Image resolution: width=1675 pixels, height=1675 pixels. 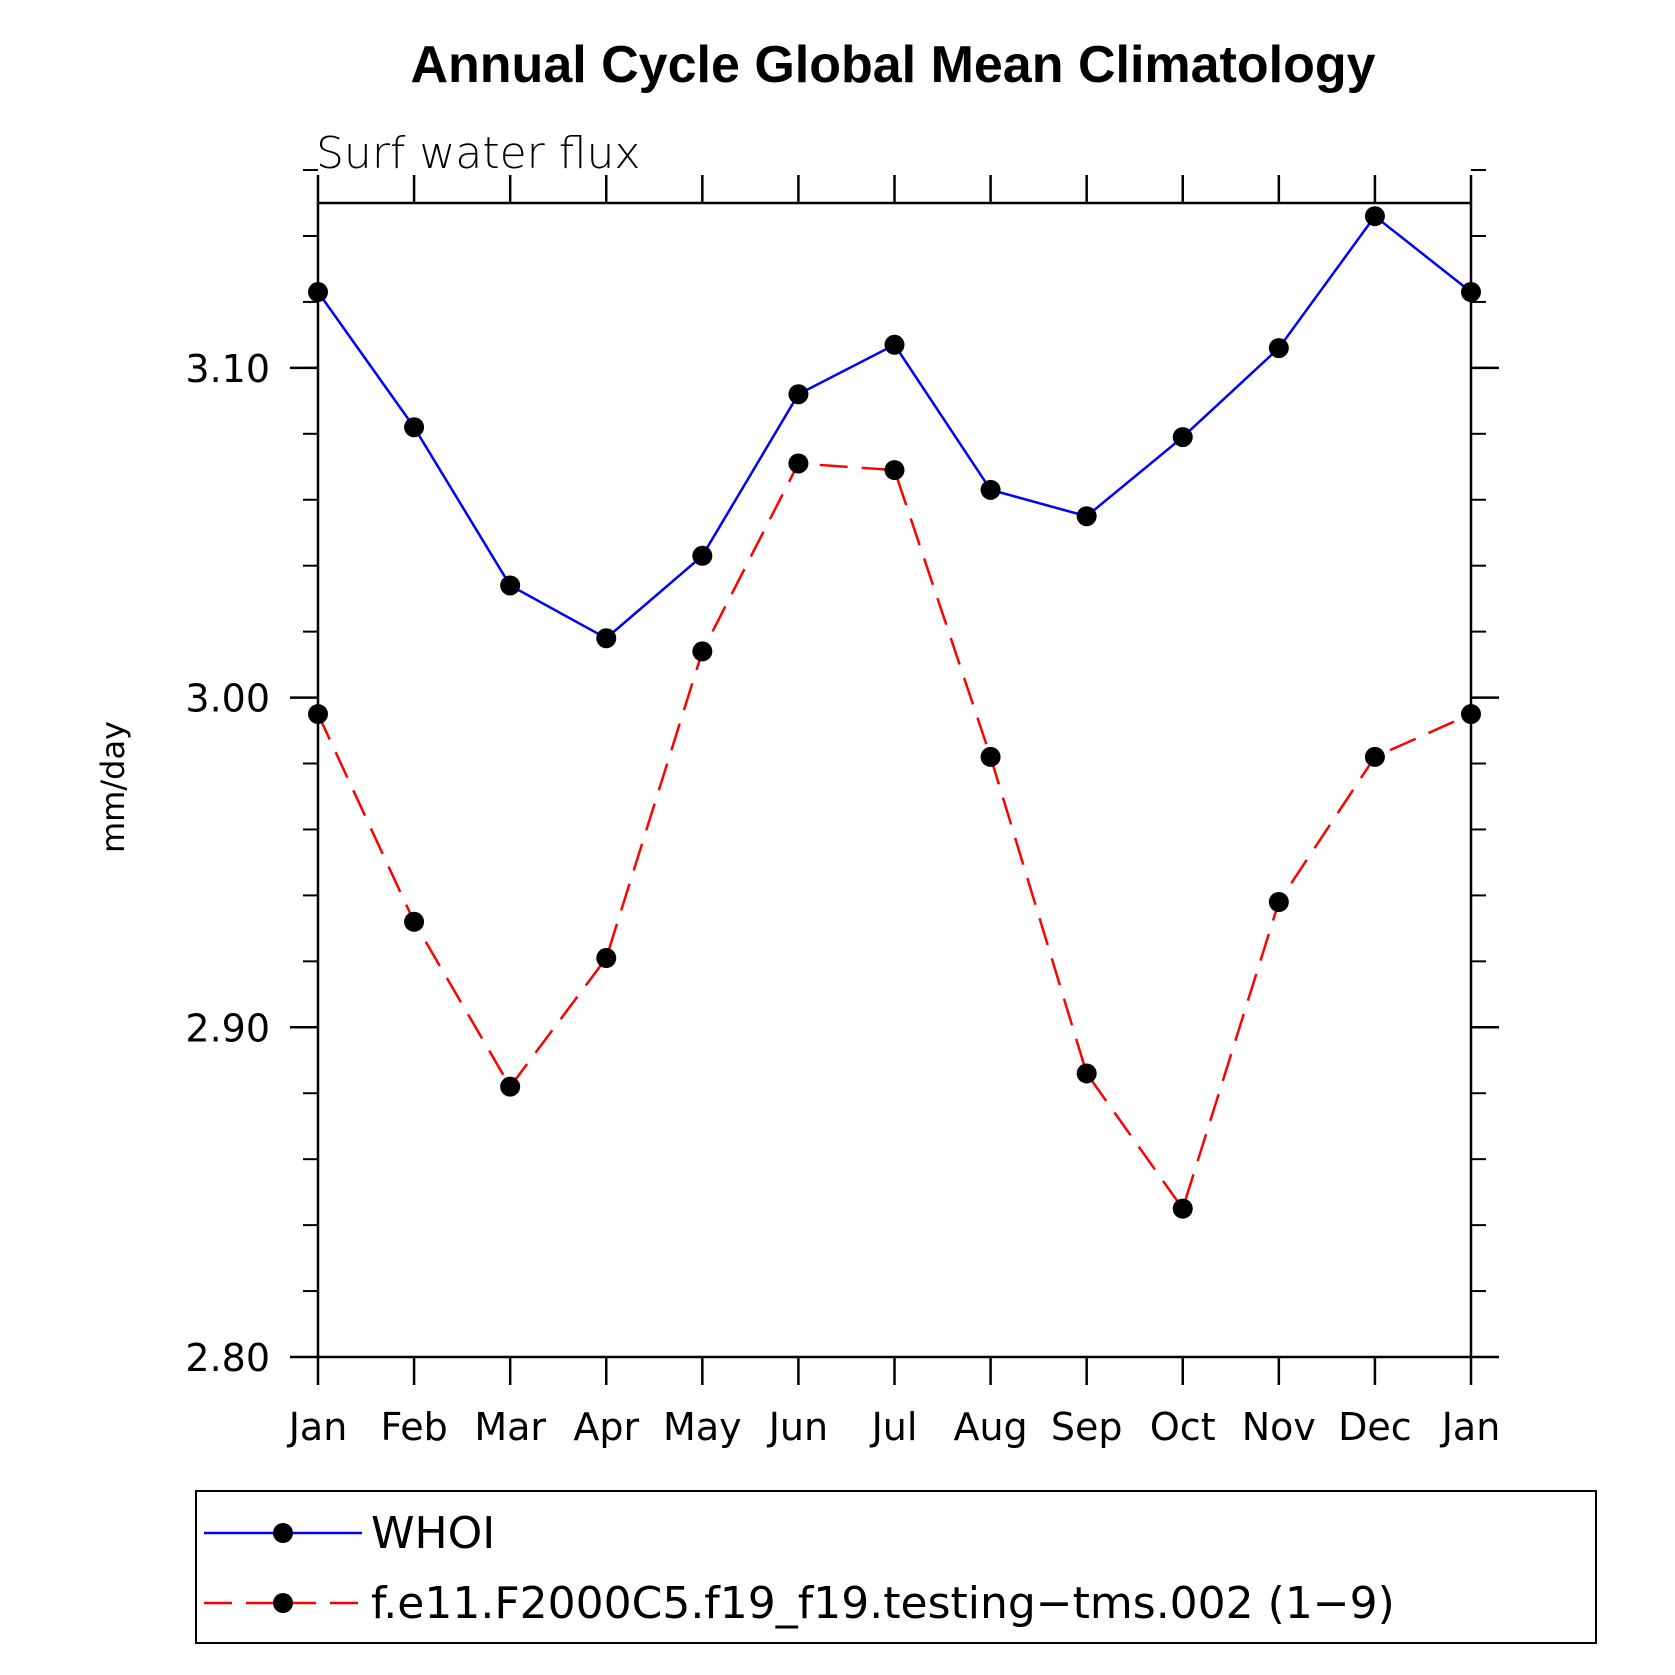 What do you see at coordinates (892, 65) in the screenshot?
I see `chart-title: Annual Cycle Global Mean Climatology` at bounding box center [892, 65].